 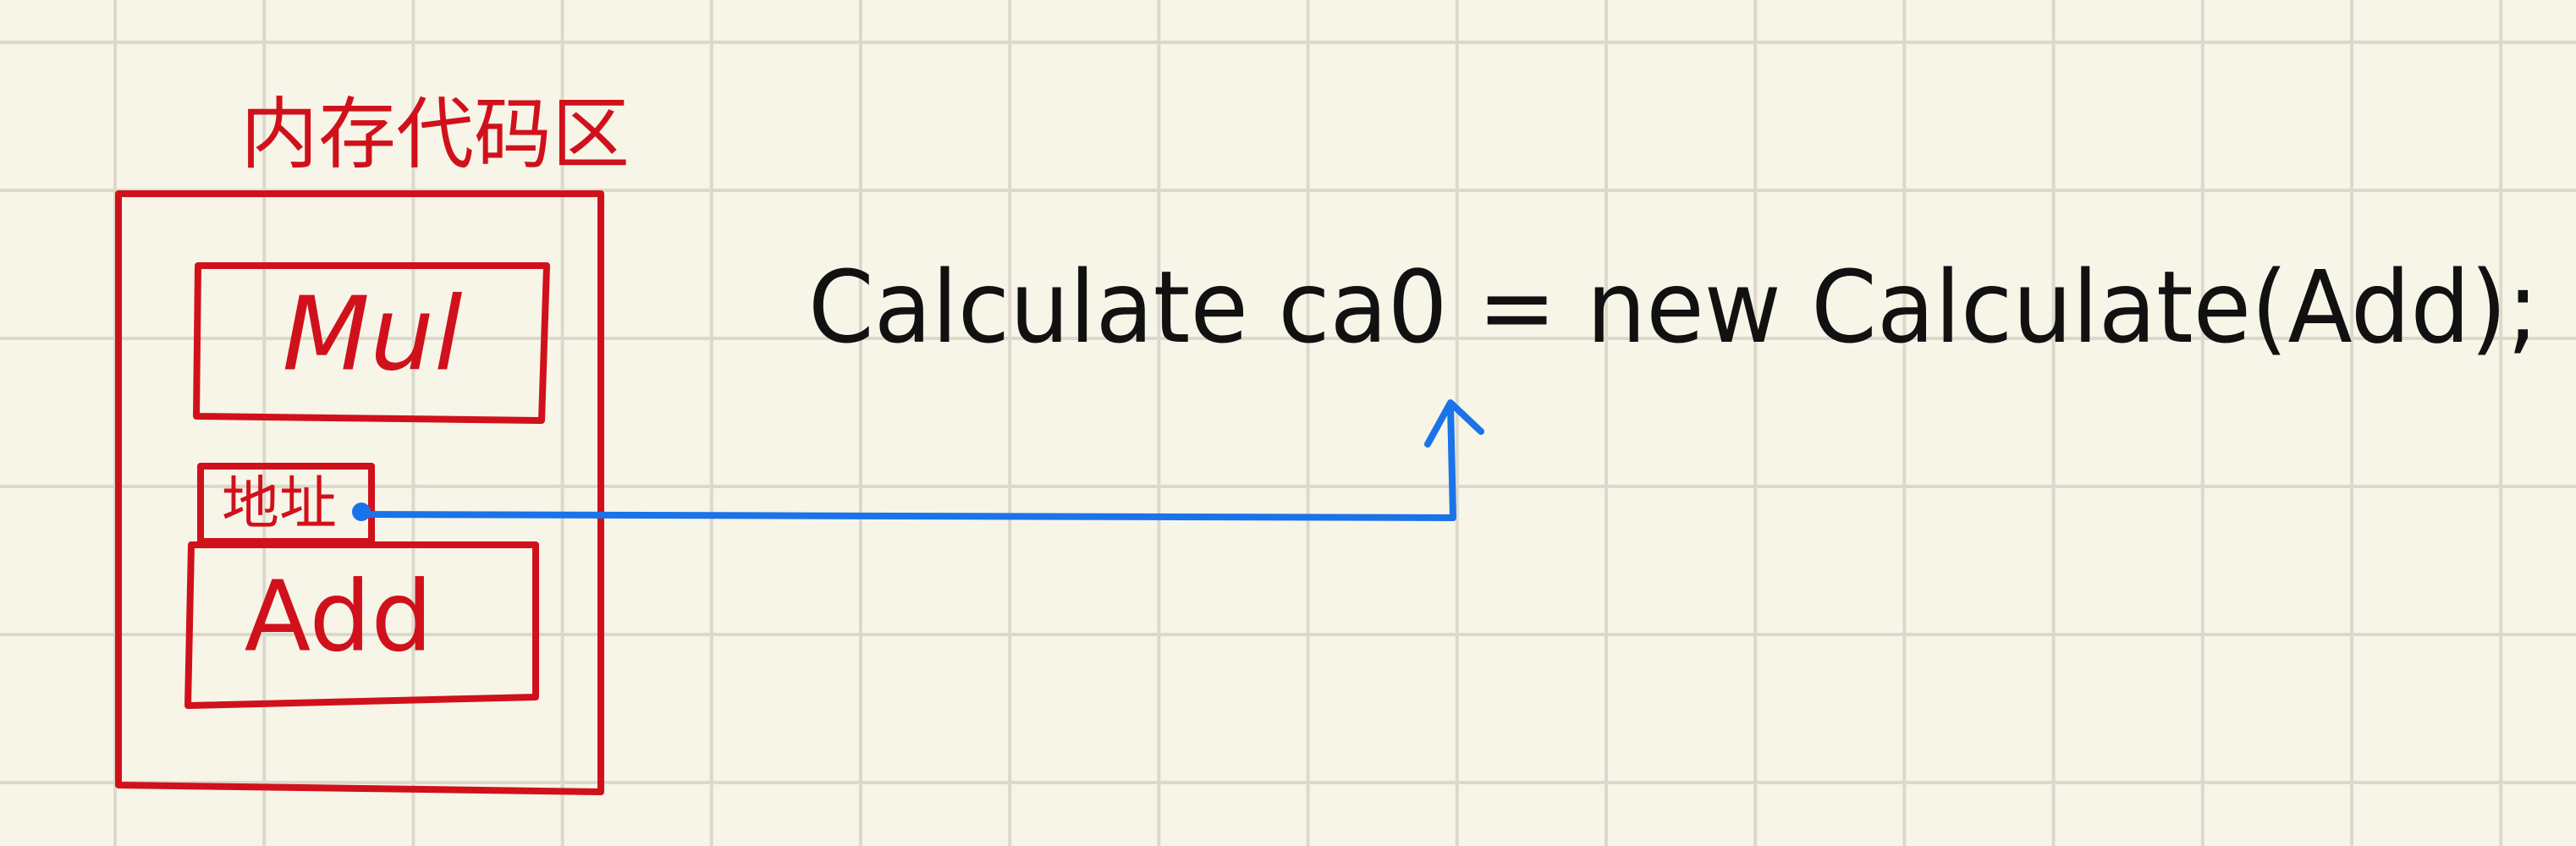 I want to click on mul-box, so click(x=371, y=343).